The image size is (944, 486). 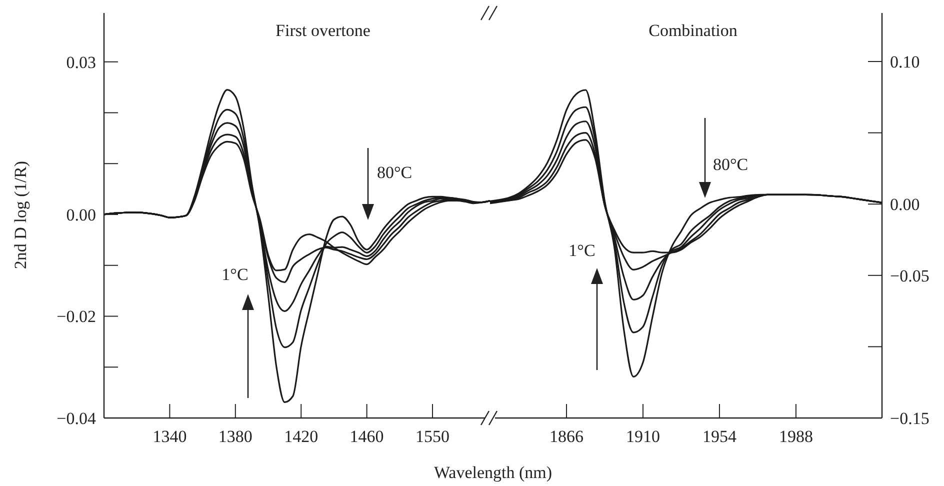 I want to click on y2-tick-label: 0.00, so click(x=905, y=204).